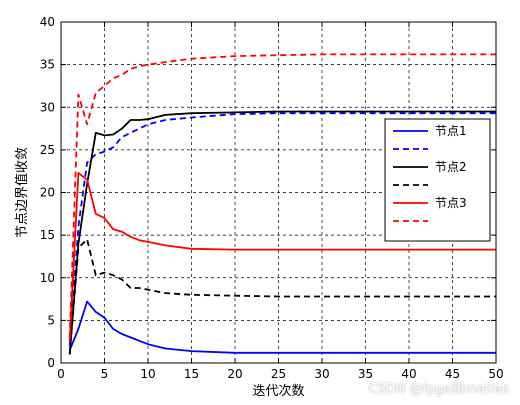  Describe the element at coordinates (47, 107) in the screenshot. I see `y-tick-label: 30` at that location.